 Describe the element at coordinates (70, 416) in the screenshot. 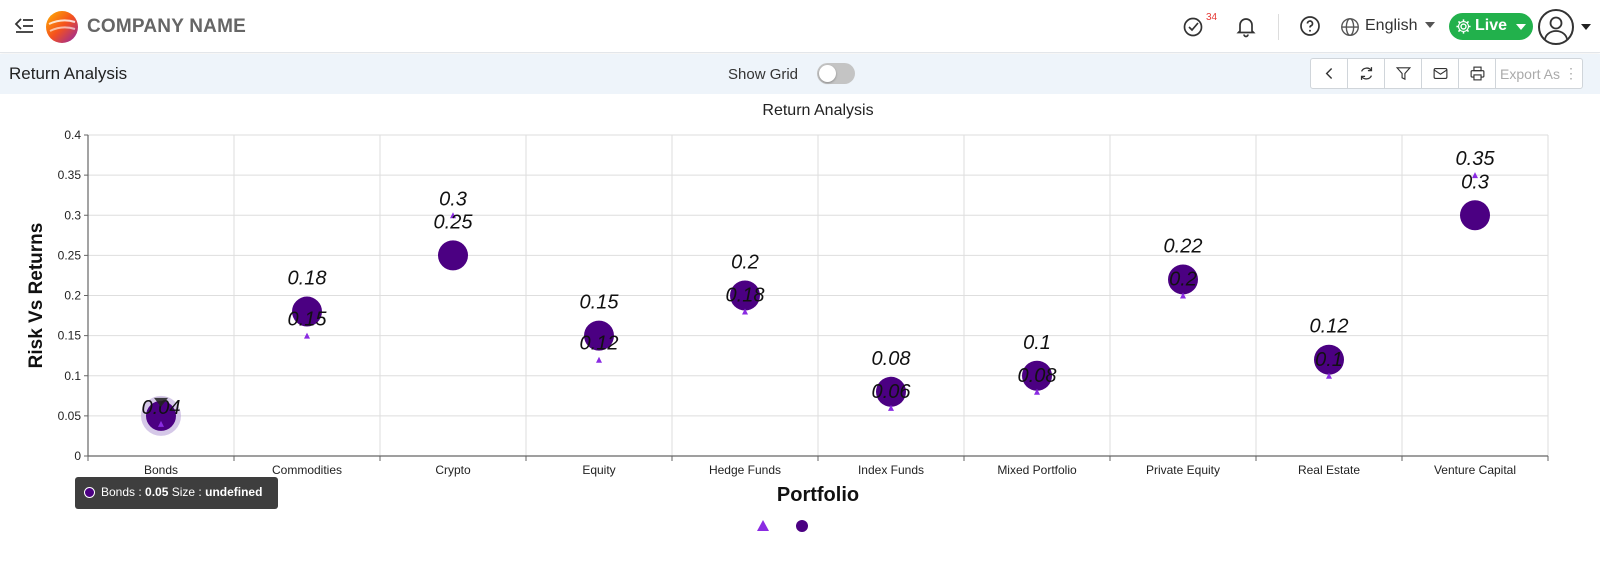

I see `y-tick-label: 0.05` at that location.